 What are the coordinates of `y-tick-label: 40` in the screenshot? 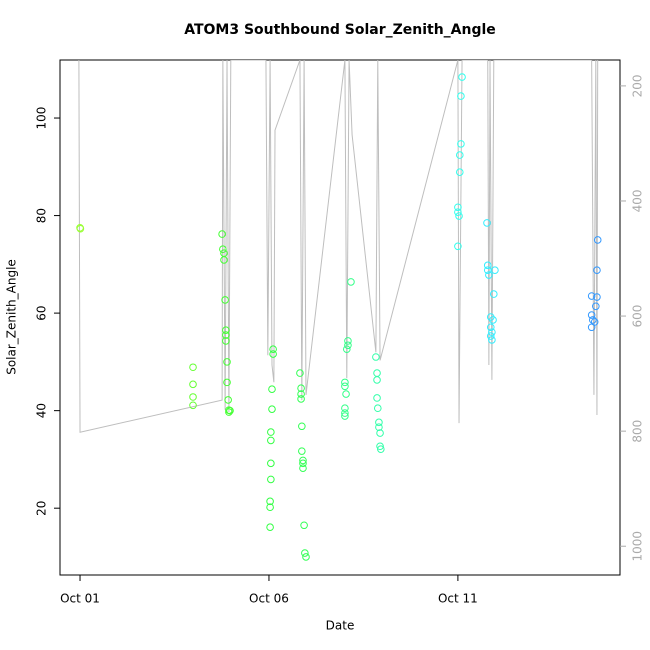 It's located at (42, 410).